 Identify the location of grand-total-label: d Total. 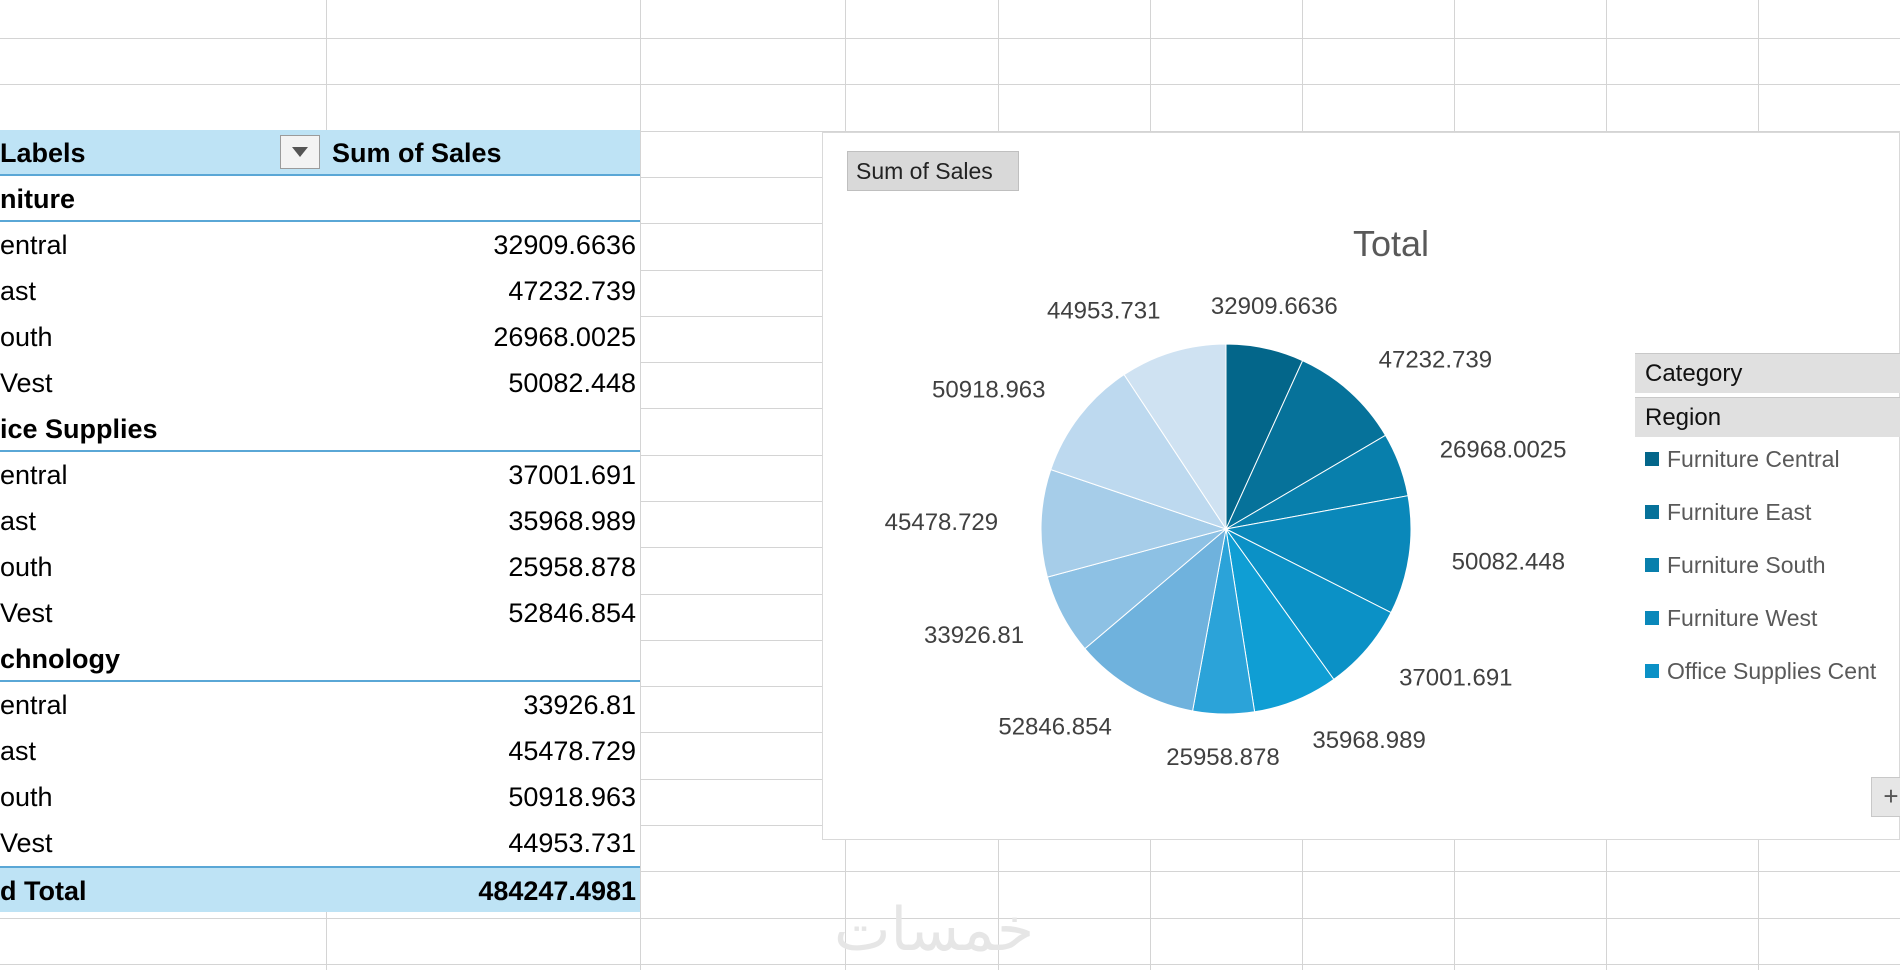
(43, 891).